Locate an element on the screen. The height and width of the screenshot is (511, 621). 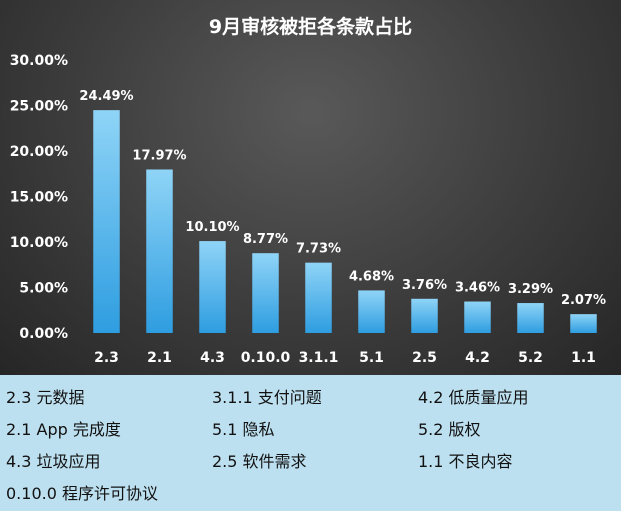
x-tick-label: 5.1 is located at coordinates (371, 358).